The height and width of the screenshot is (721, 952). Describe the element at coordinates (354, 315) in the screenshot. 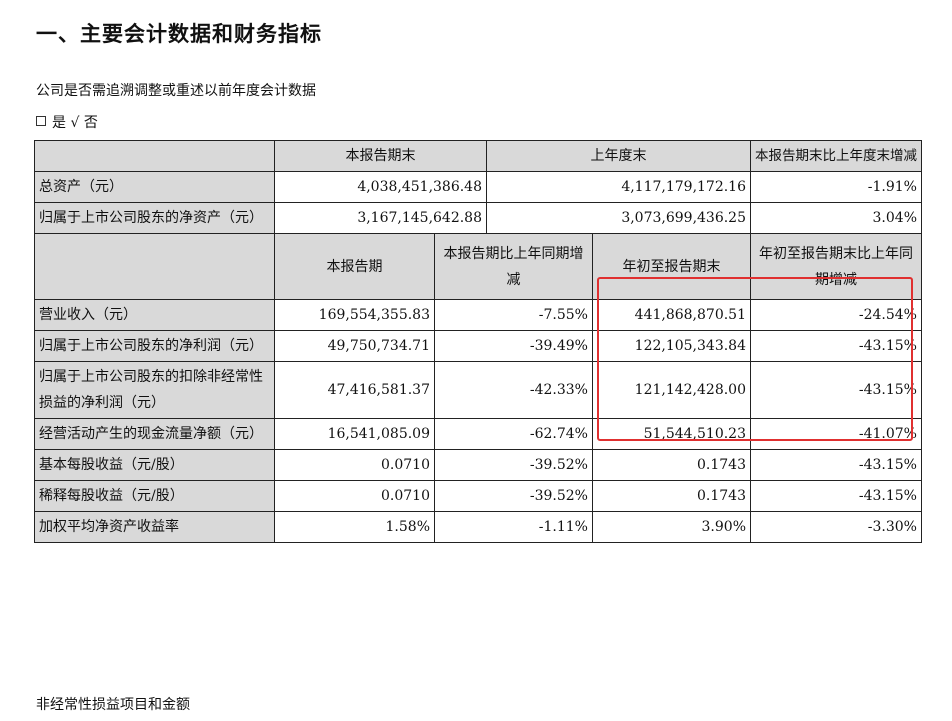

I see `cell-value: 169,554,355.83` at that location.